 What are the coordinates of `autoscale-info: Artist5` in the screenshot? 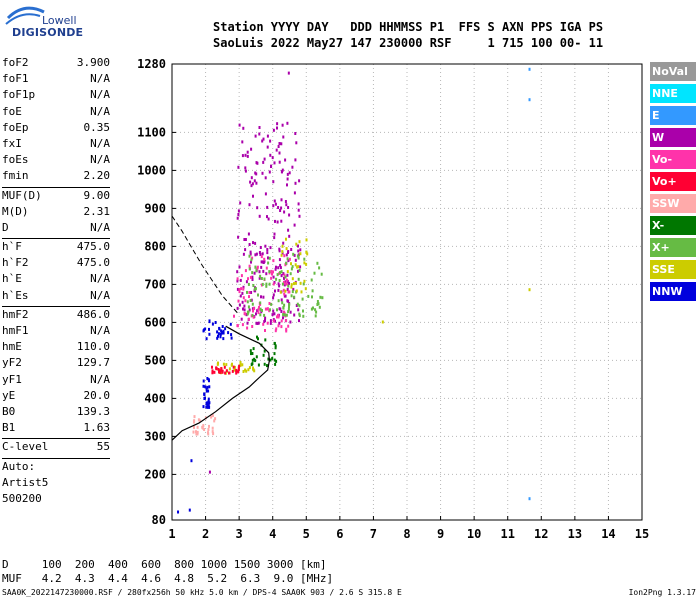 It's located at (25, 482).